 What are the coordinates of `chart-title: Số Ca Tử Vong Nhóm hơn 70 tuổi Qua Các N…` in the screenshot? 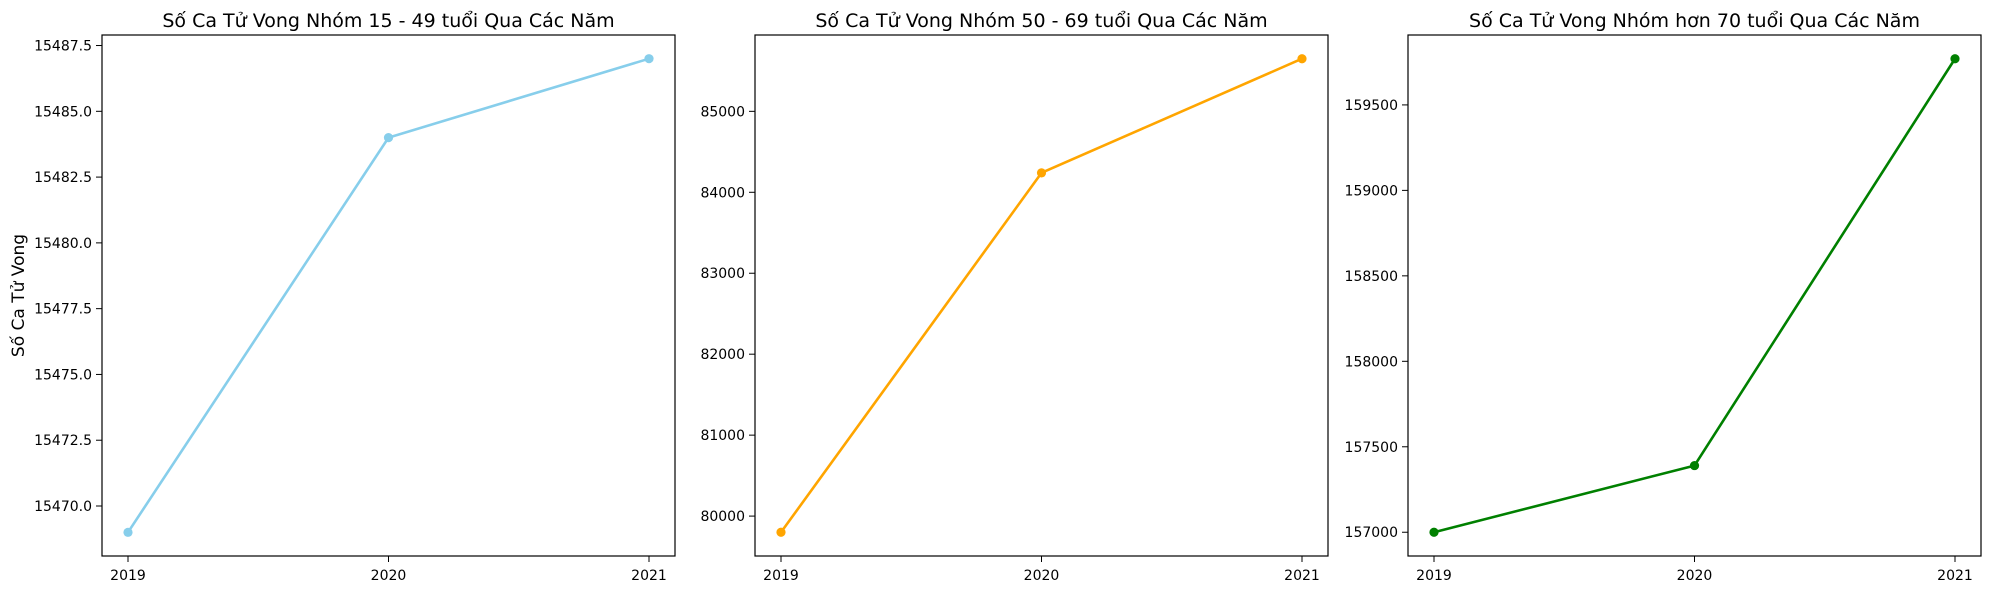 It's located at (1694, 21).